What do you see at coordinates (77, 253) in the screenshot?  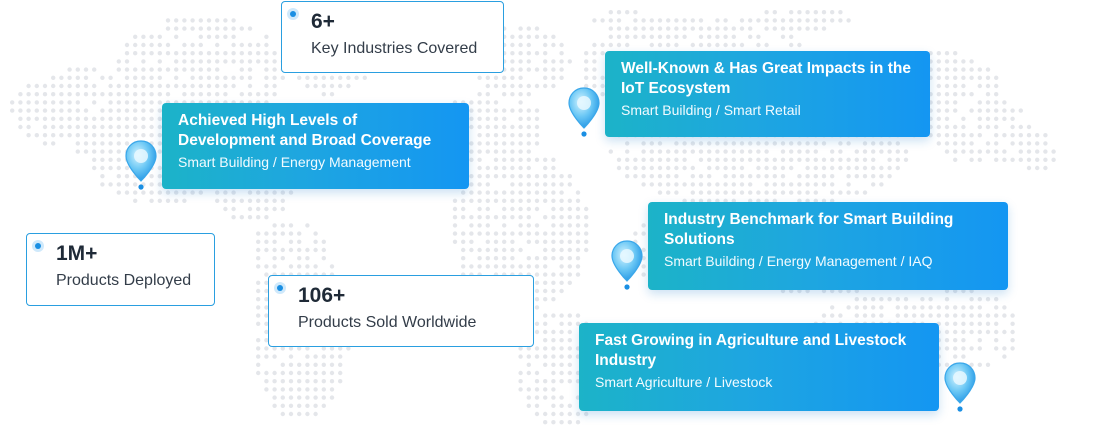 I see `stat-value: 1M+` at bounding box center [77, 253].